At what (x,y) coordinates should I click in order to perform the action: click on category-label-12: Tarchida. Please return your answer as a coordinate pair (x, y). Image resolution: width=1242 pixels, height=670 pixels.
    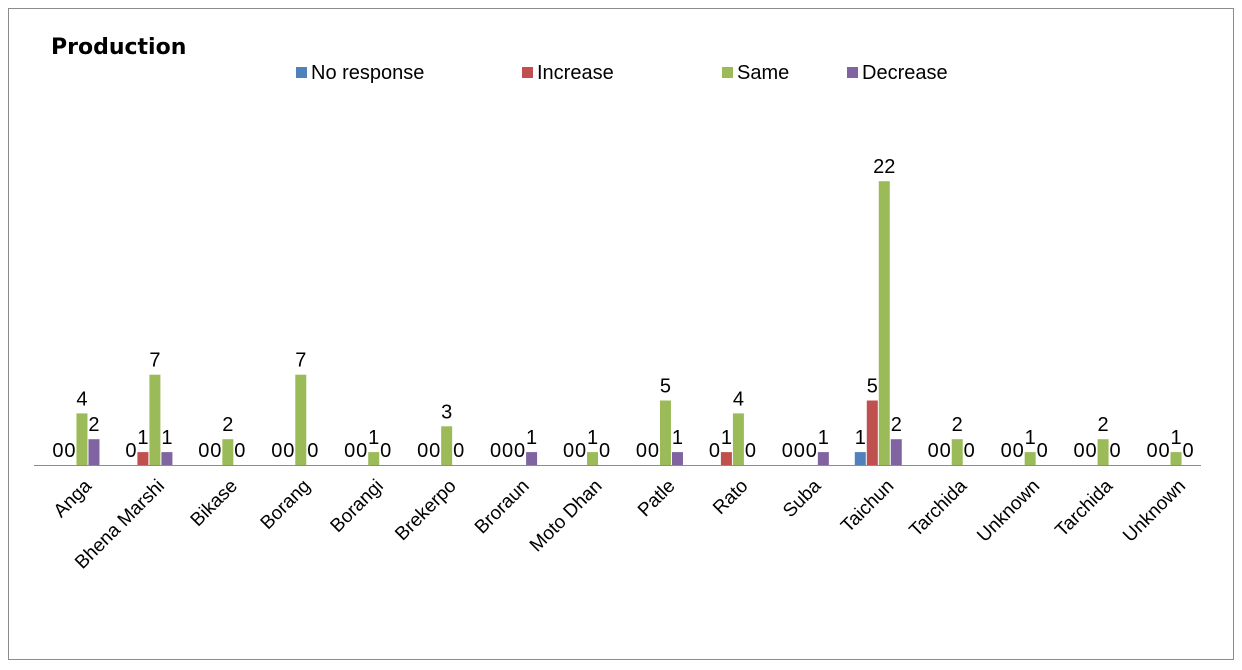
    Looking at the image, I should click on (939, 508).